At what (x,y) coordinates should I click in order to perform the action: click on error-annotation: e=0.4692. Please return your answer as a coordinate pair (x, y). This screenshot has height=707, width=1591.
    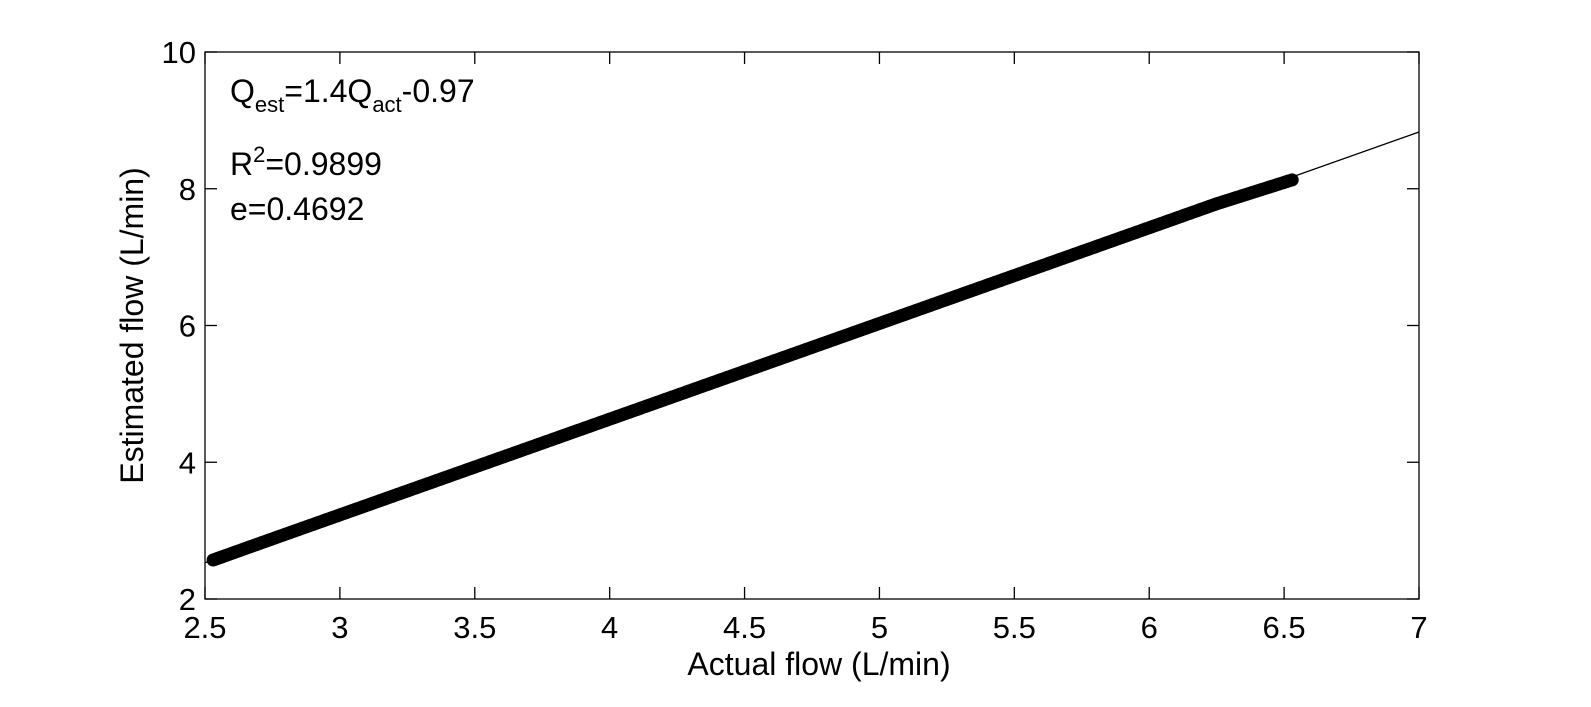
    Looking at the image, I should click on (297, 209).